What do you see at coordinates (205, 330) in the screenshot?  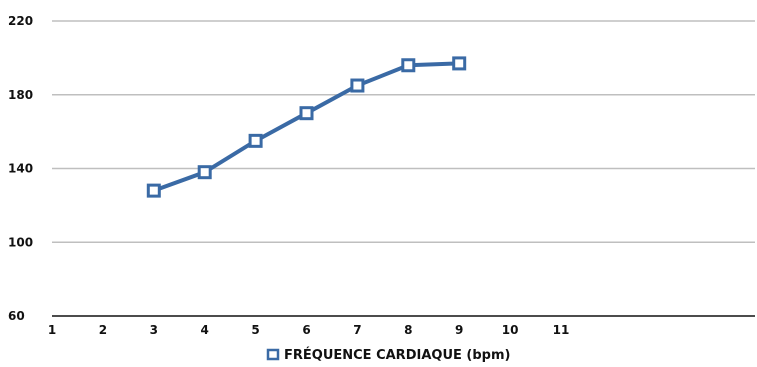 I see `x-tick-label: 4` at bounding box center [205, 330].